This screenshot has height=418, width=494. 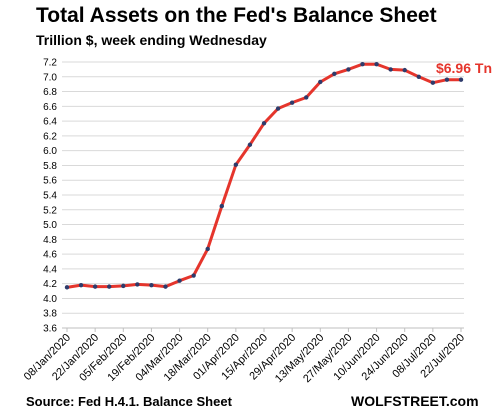 I want to click on y-tick-label: 4.0, so click(x=50, y=299).